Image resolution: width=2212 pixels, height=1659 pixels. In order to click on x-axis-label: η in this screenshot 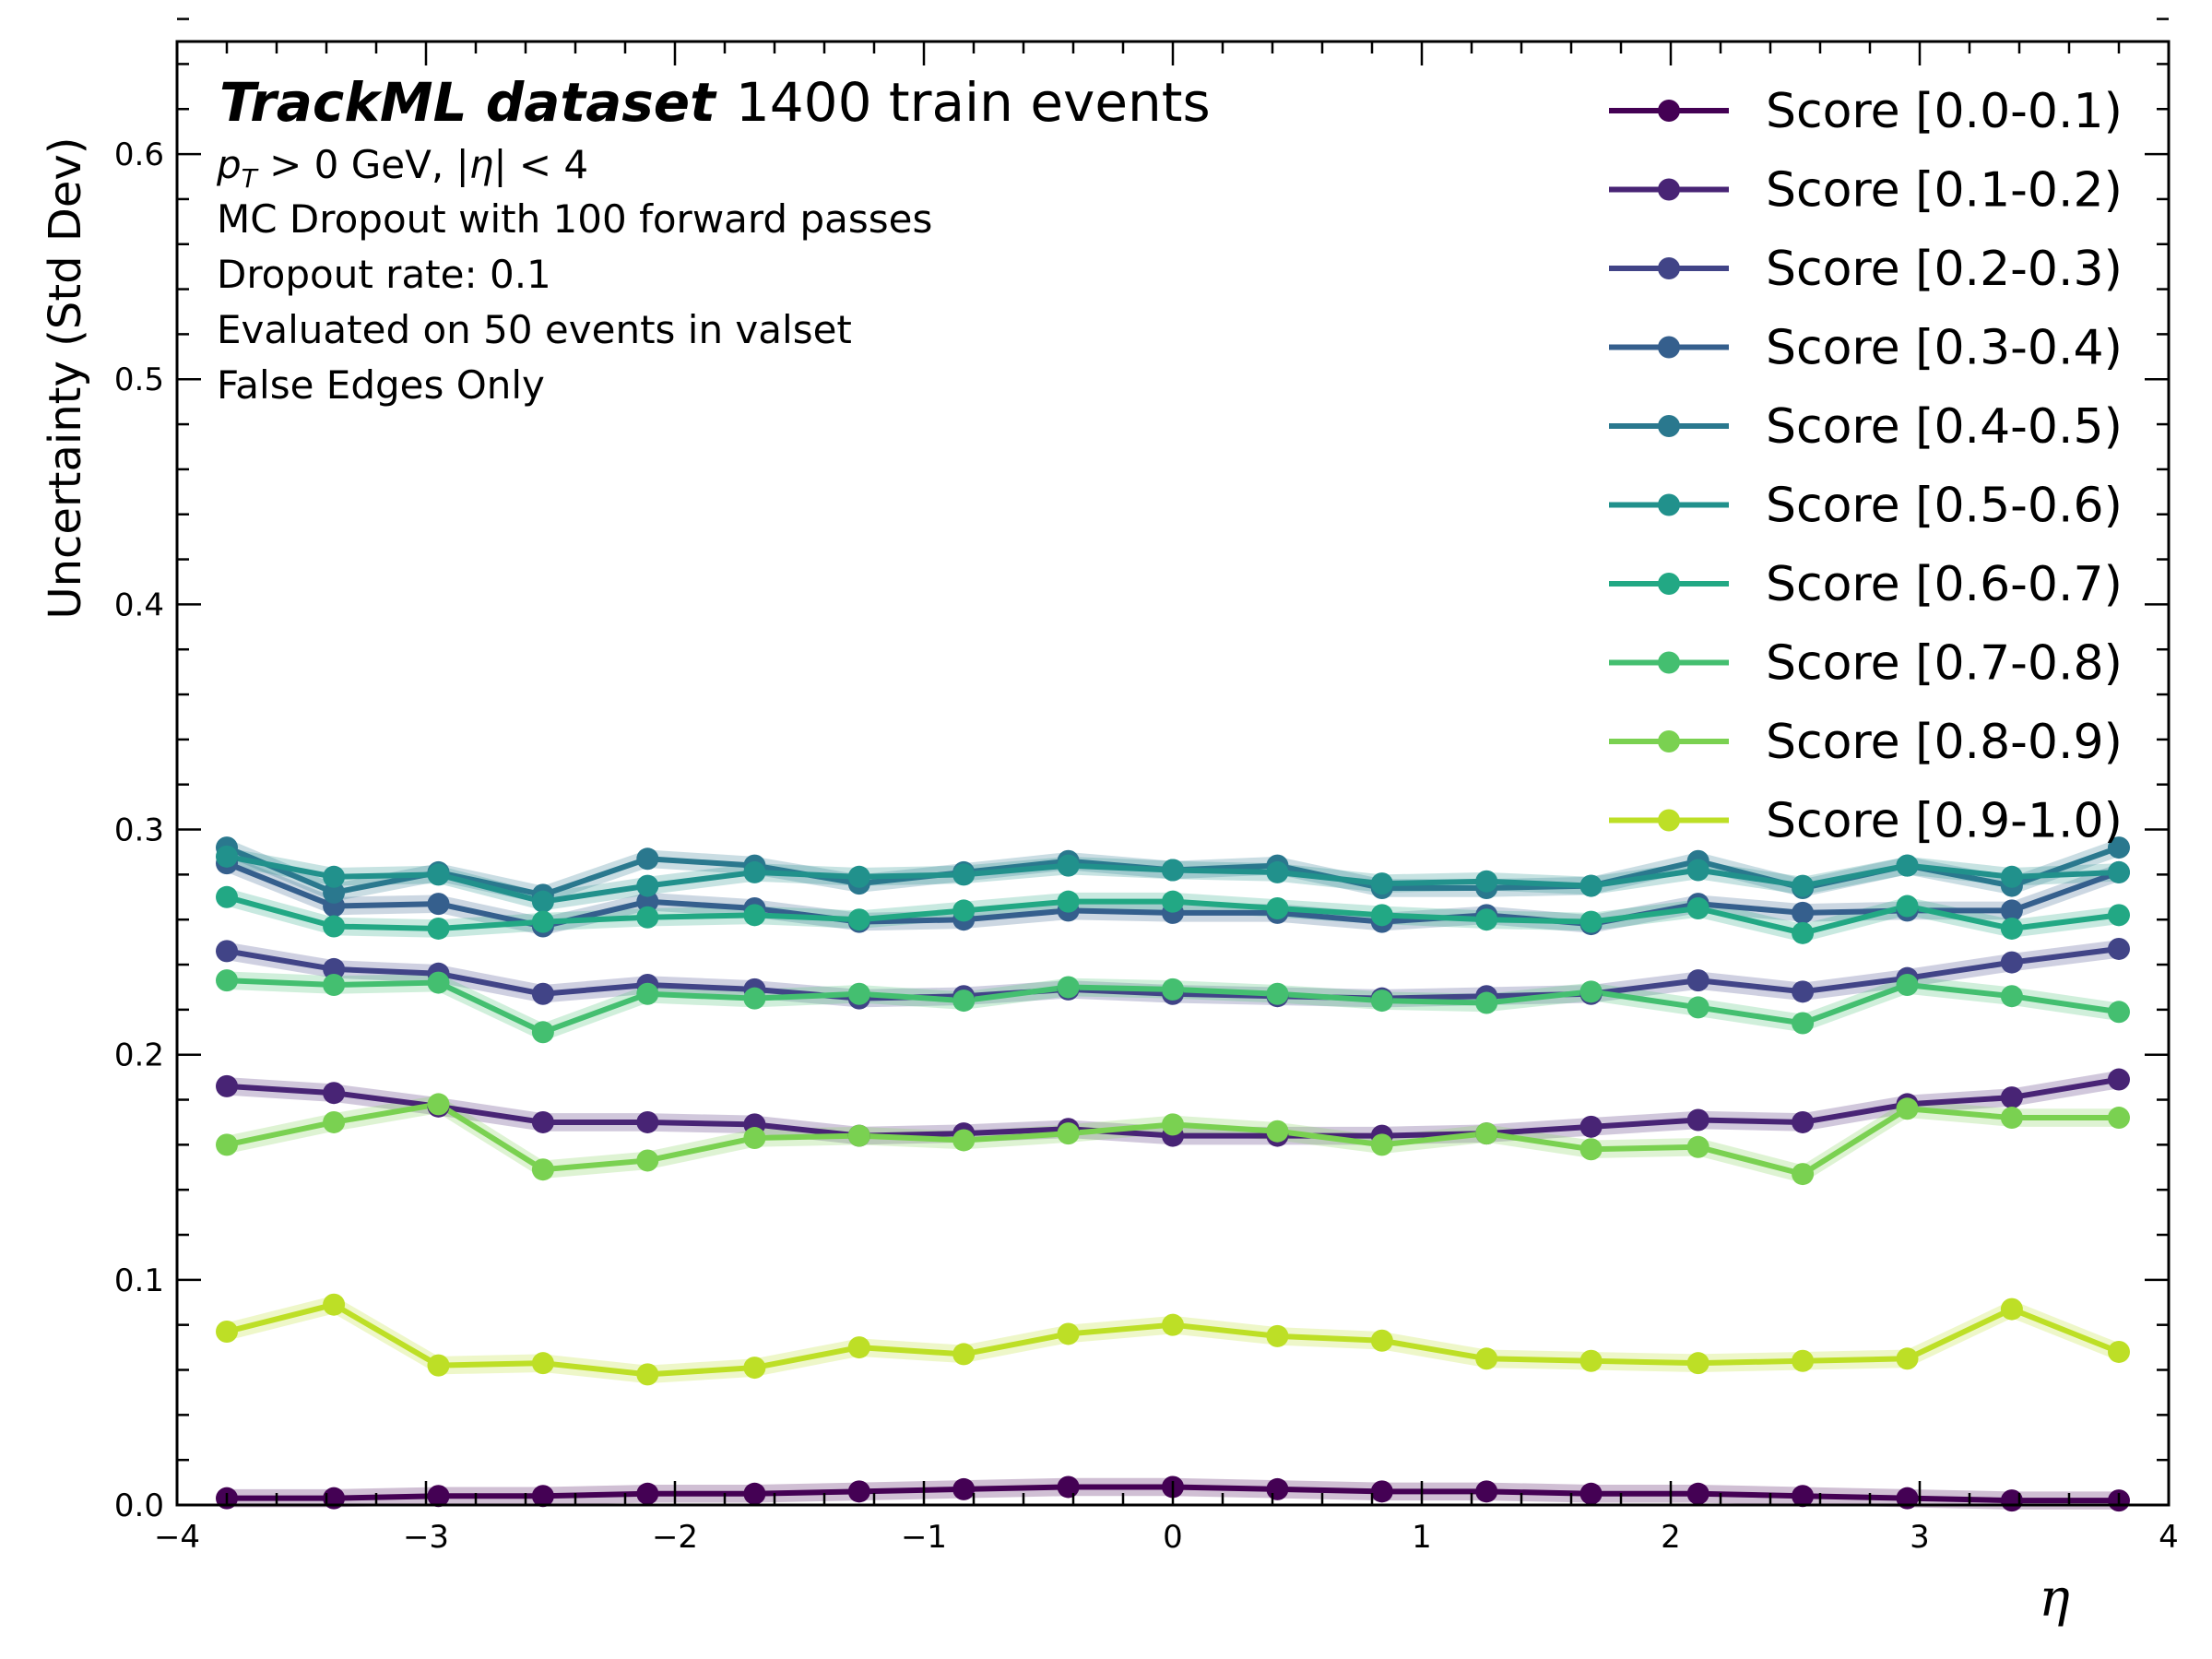, I will do `click(2055, 1599)`.